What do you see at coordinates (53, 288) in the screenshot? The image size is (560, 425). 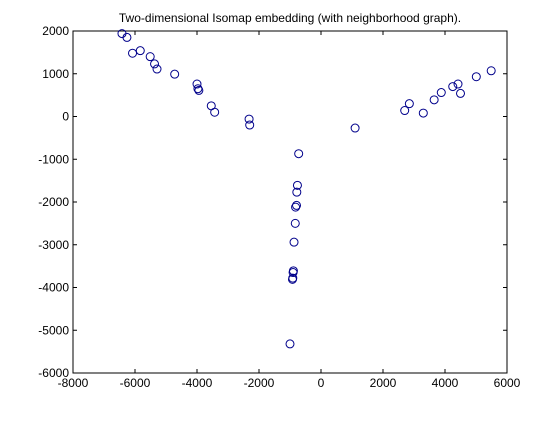 I see `y-tick-label: -4000` at bounding box center [53, 288].